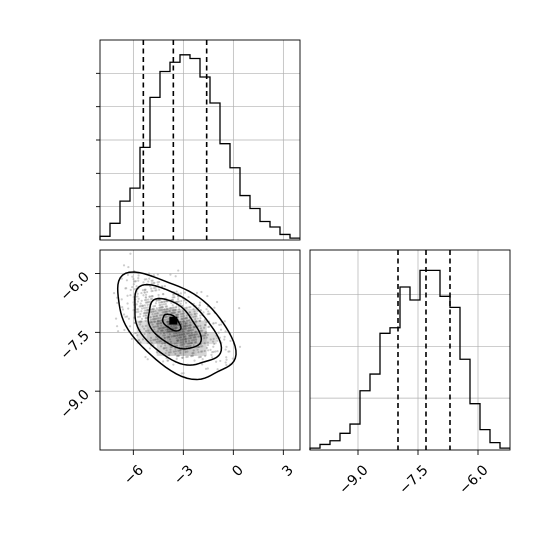 This screenshot has height=550, width=550. I want to click on joint-y-tick-label: −6.0, so click(74, 286).